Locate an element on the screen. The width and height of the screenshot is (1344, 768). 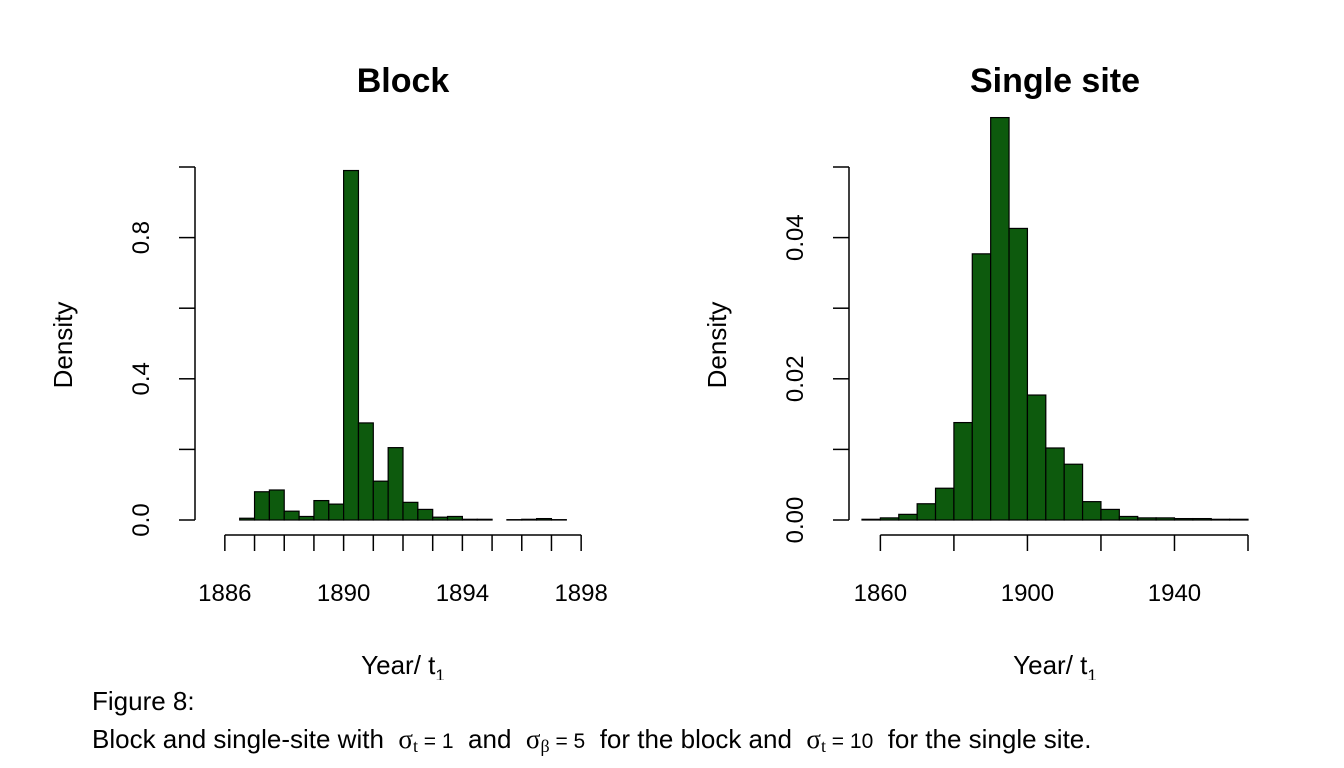
caption-figure-label: Figure 8: is located at coordinates (143, 701).